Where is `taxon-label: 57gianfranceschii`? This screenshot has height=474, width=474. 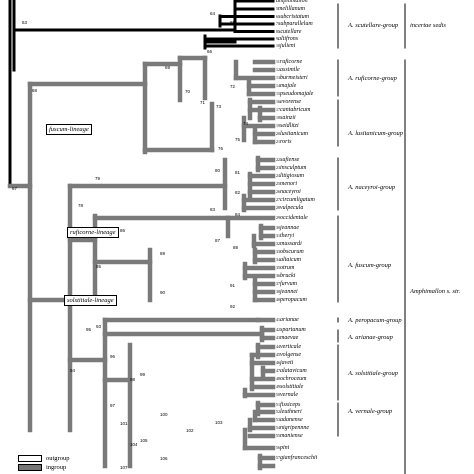 taxon-label: 57gianfranceschii is located at coordinates (296, 458).